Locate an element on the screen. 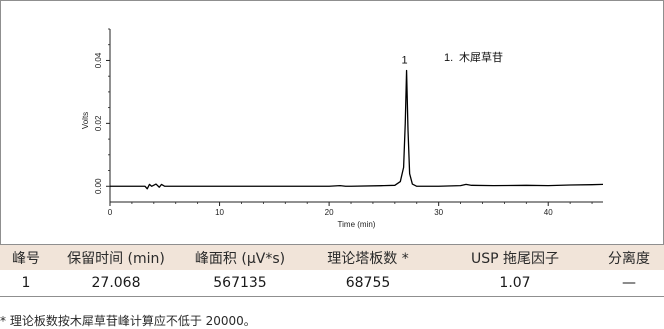 This screenshot has width=664, height=329. x-tick-label: 30 is located at coordinates (438, 212).